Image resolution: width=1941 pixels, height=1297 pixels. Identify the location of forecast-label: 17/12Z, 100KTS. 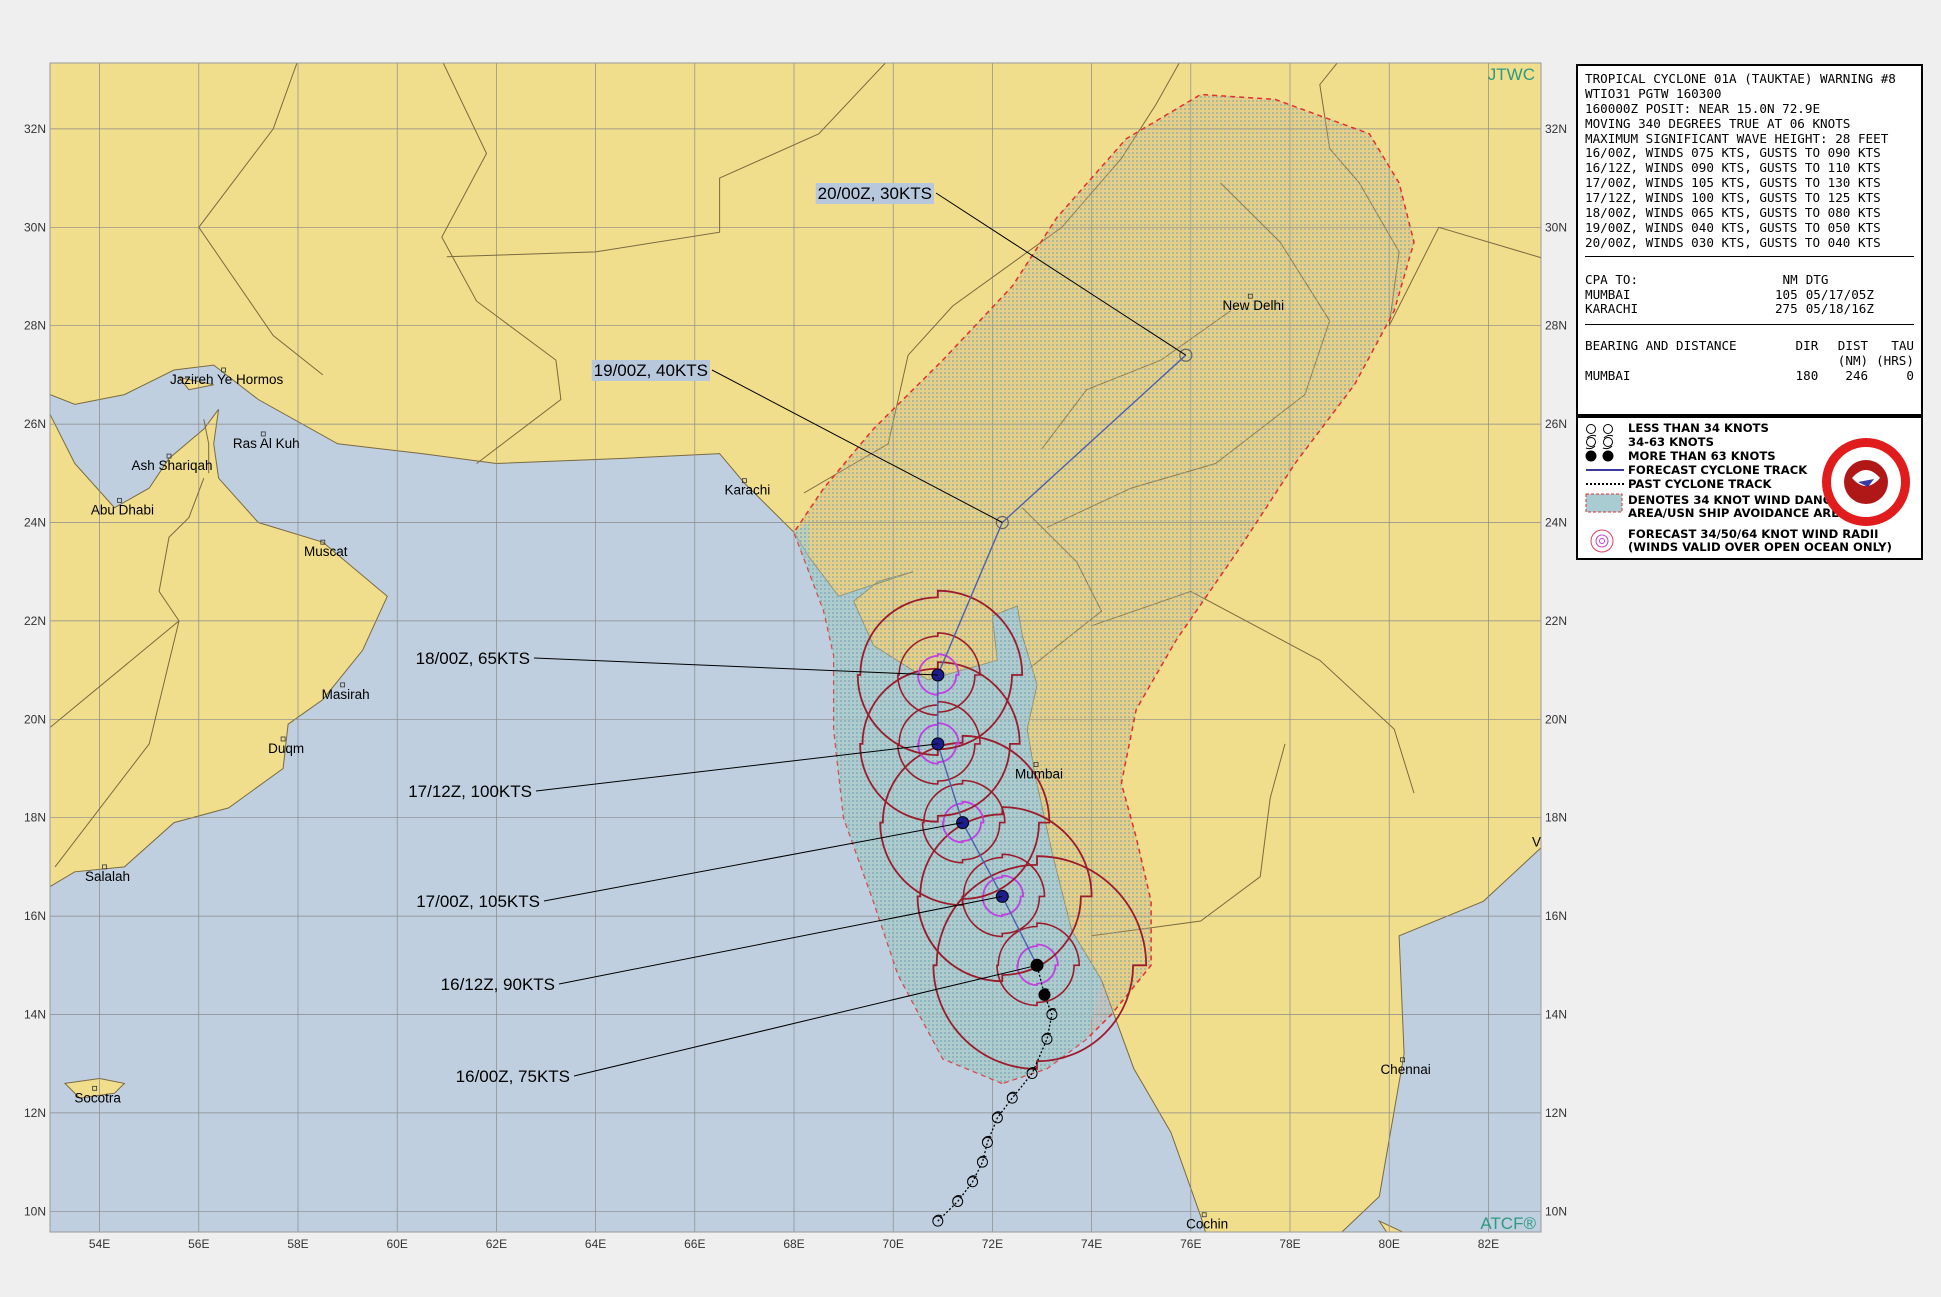
(673, 772).